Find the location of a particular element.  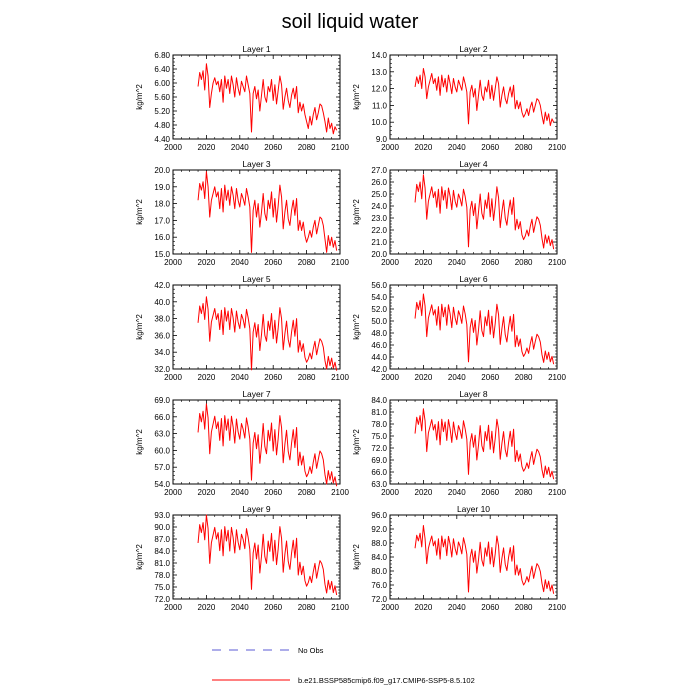

y-tick-label: 12.0 is located at coordinates (379, 89).